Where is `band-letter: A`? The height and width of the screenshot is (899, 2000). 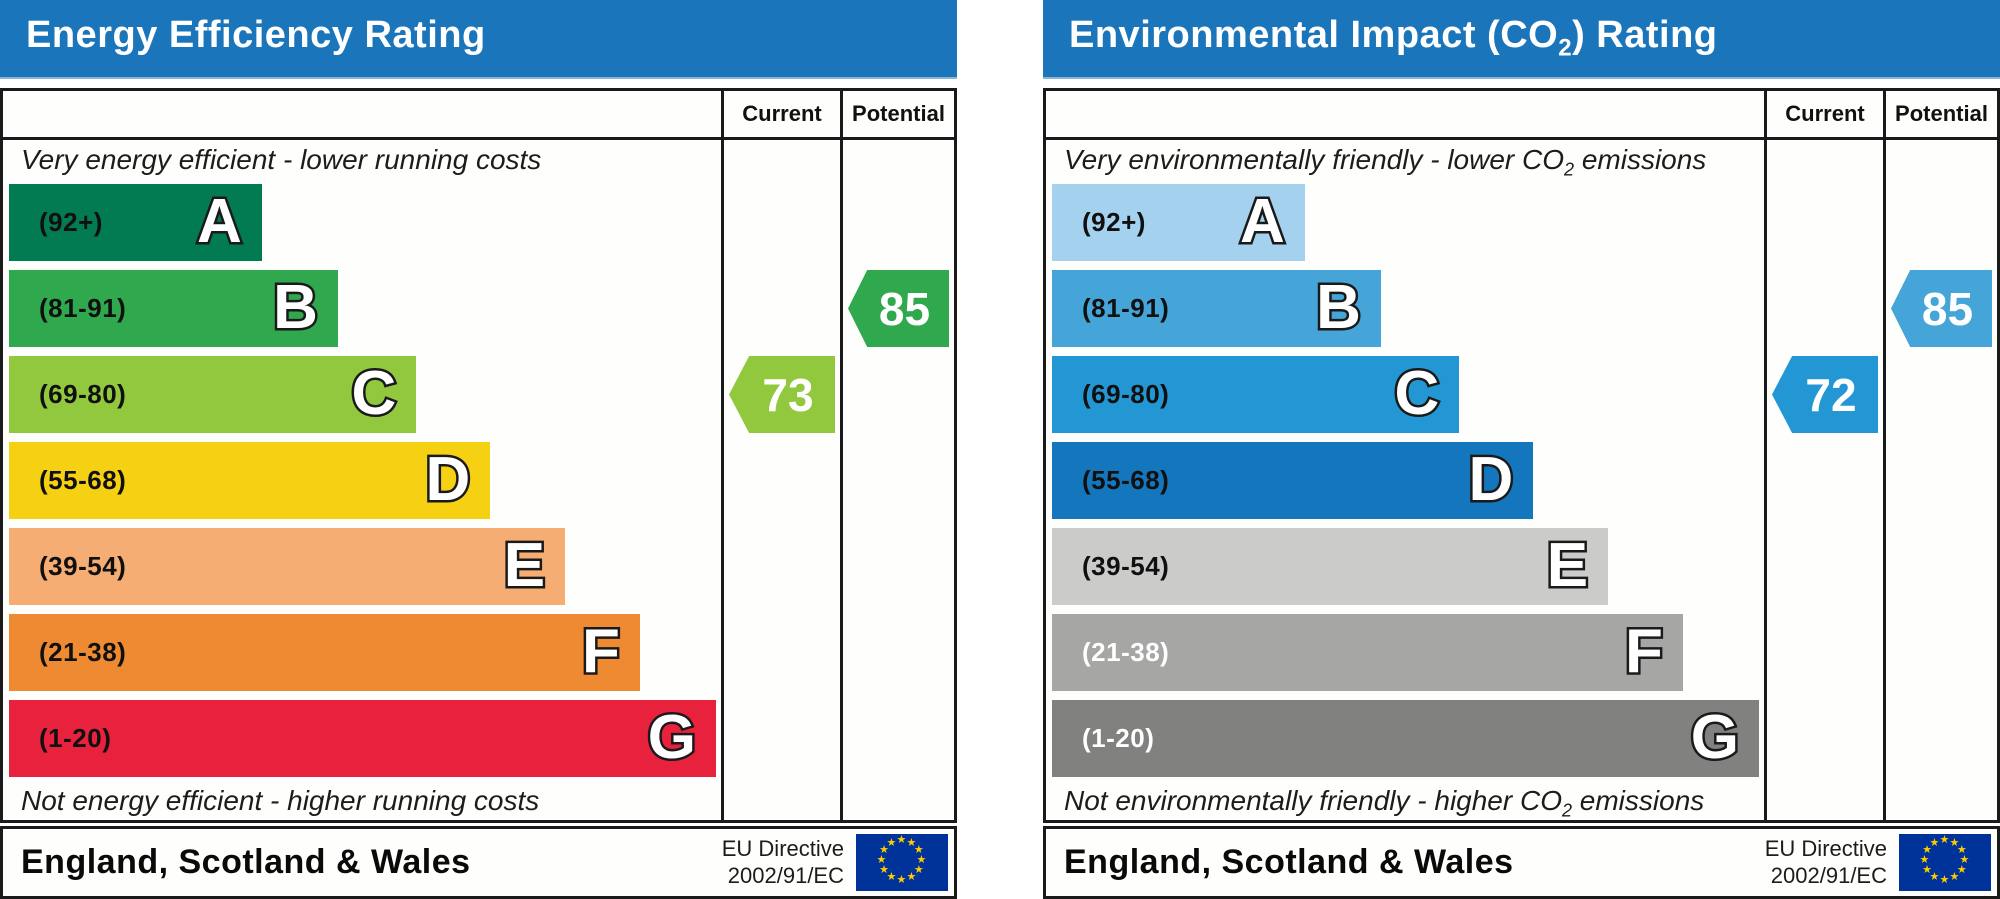
band-letter: A is located at coordinates (219, 221).